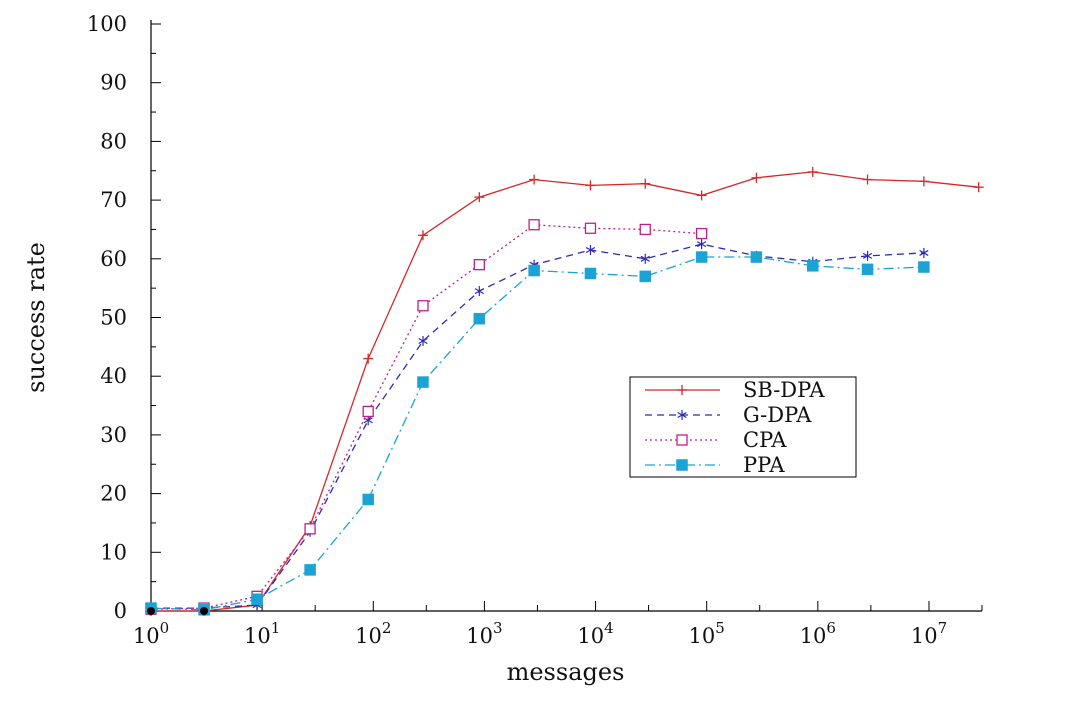  Describe the element at coordinates (728, 415) in the screenshot. I see `legend-entry-g-dpa: G-DPA` at that location.